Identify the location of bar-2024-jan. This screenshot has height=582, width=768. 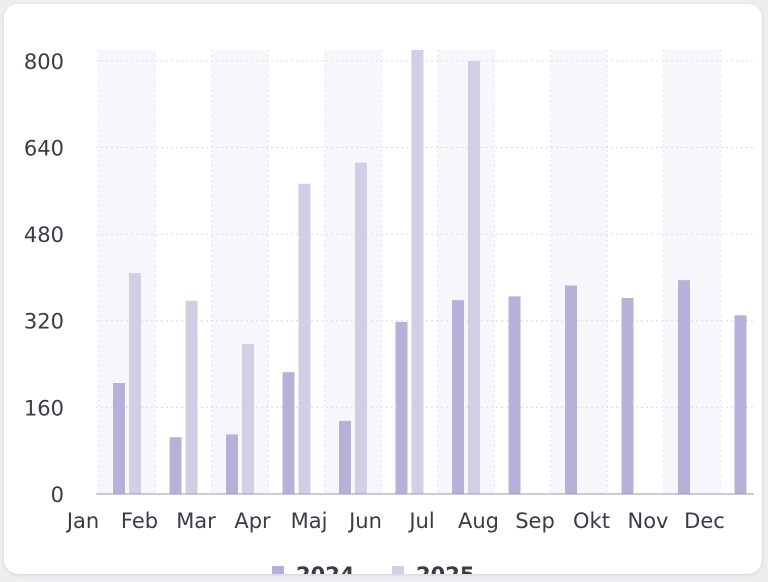
(119, 438).